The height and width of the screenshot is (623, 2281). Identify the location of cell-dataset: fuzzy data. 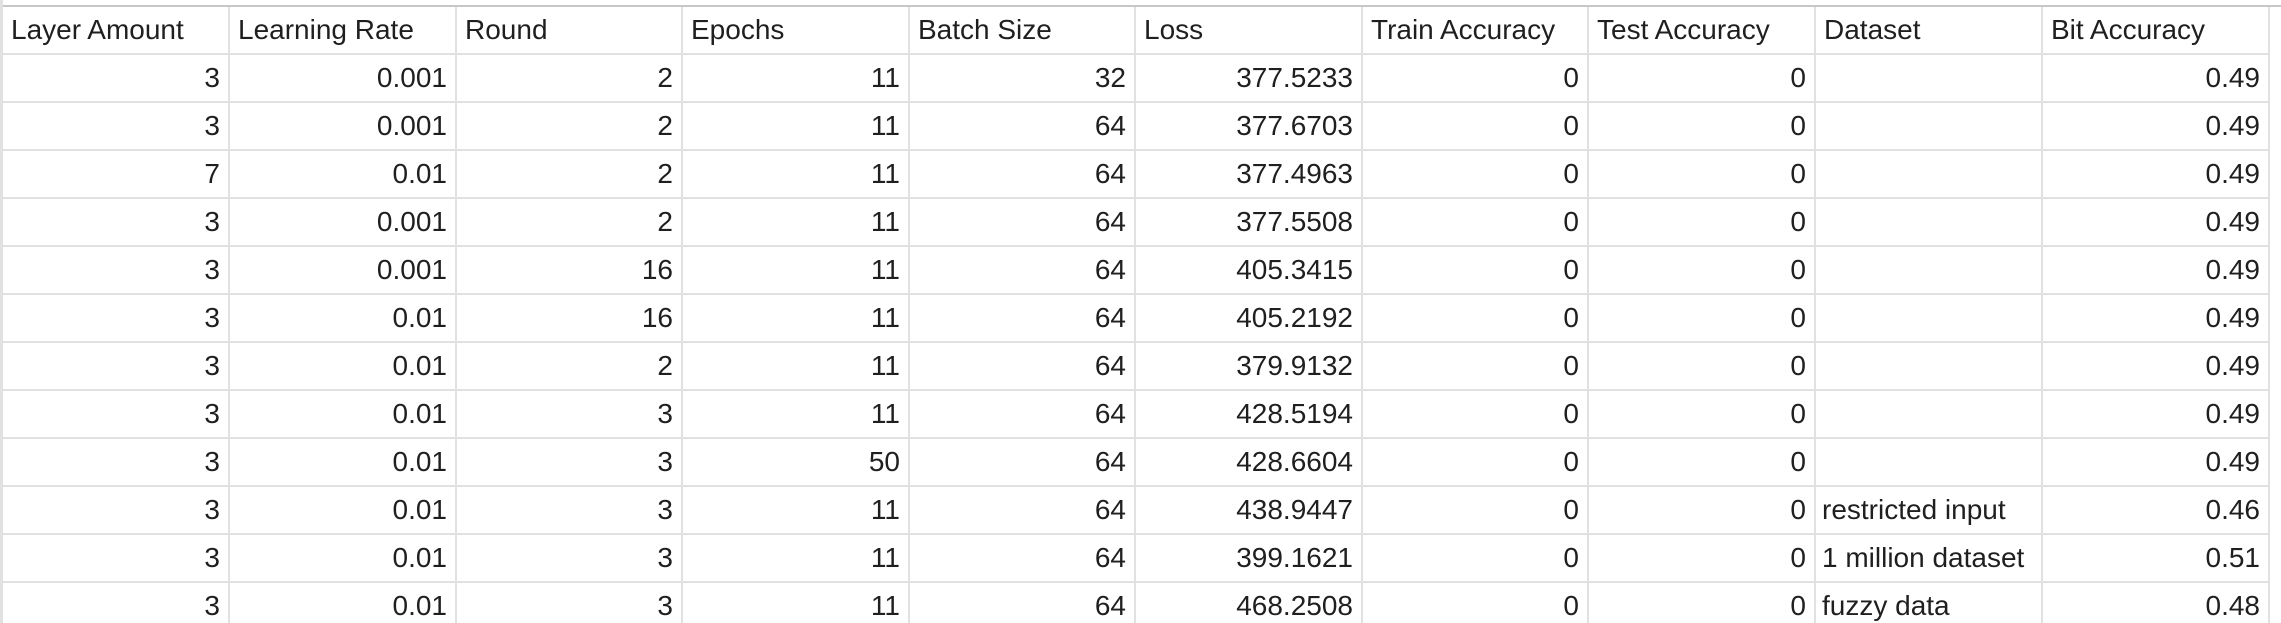
(1929, 602).